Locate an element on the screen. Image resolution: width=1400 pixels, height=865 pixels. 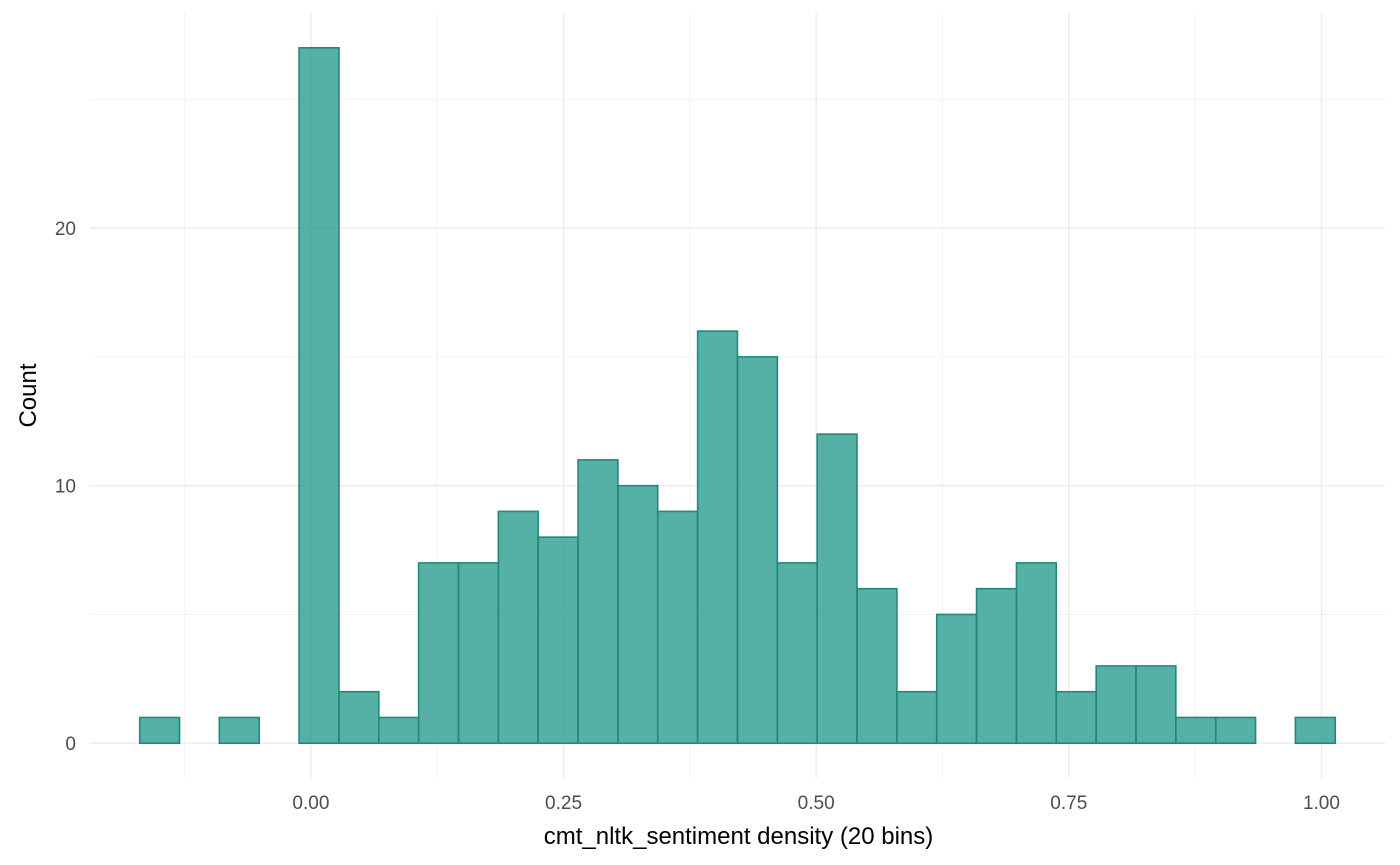
y-tick-label-1: 10 is located at coordinates (65, 487).